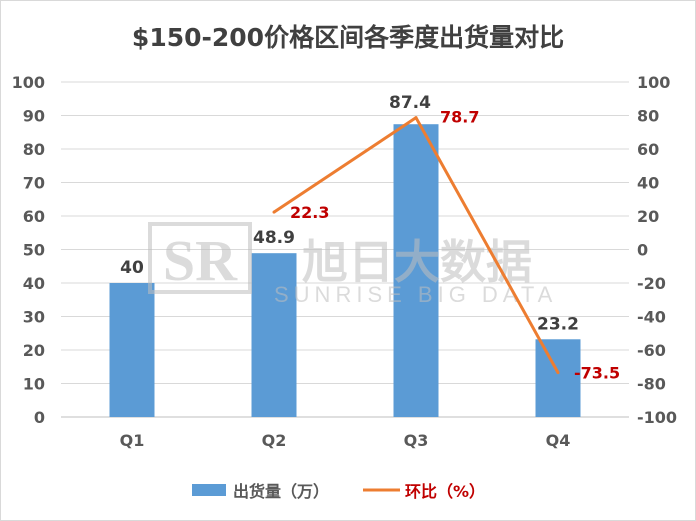 The height and width of the screenshot is (521, 696). I want to click on watermark-cn: 旭日大数据, so click(417, 262).